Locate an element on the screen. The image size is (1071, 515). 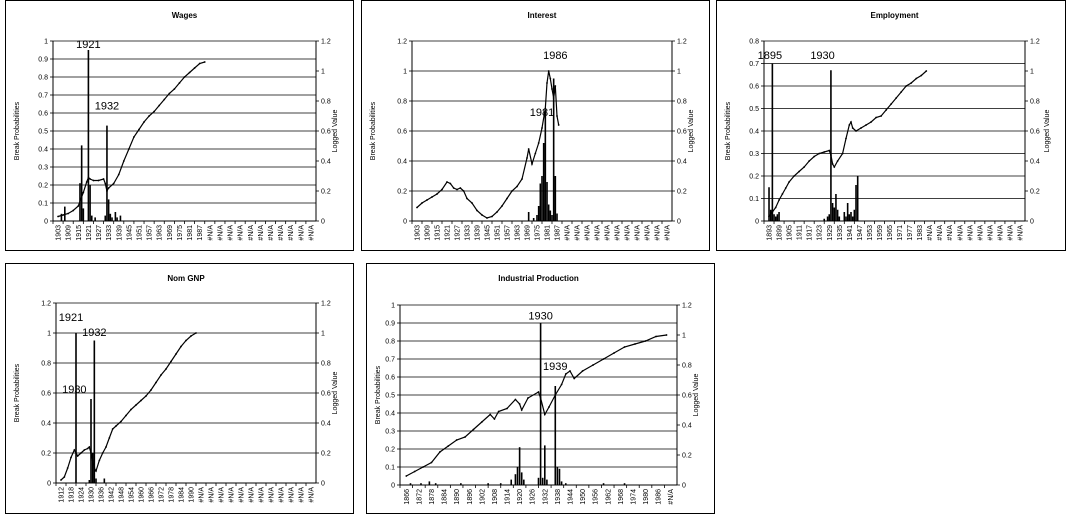
x-tick-label: 1990 is located at coordinates (192, 495).